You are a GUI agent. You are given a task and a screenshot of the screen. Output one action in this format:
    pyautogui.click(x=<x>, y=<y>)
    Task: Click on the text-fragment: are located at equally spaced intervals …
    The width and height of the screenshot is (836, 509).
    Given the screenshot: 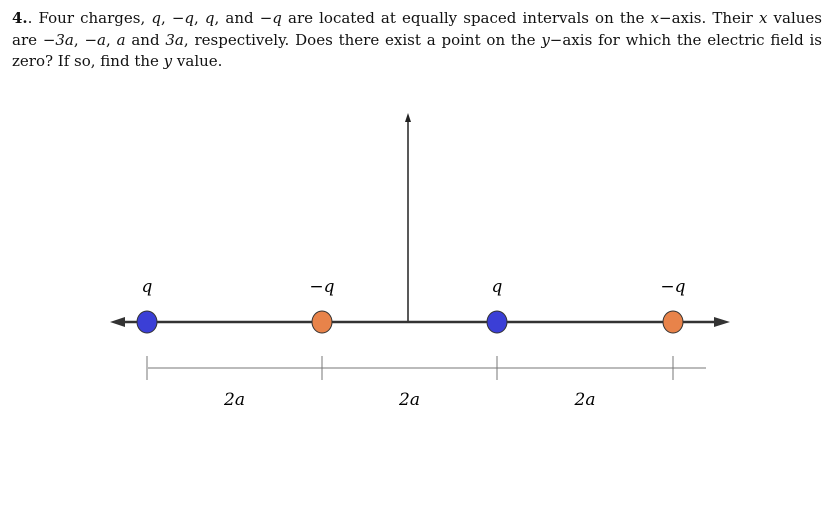 What is the action you would take?
    pyautogui.click(x=466, y=18)
    